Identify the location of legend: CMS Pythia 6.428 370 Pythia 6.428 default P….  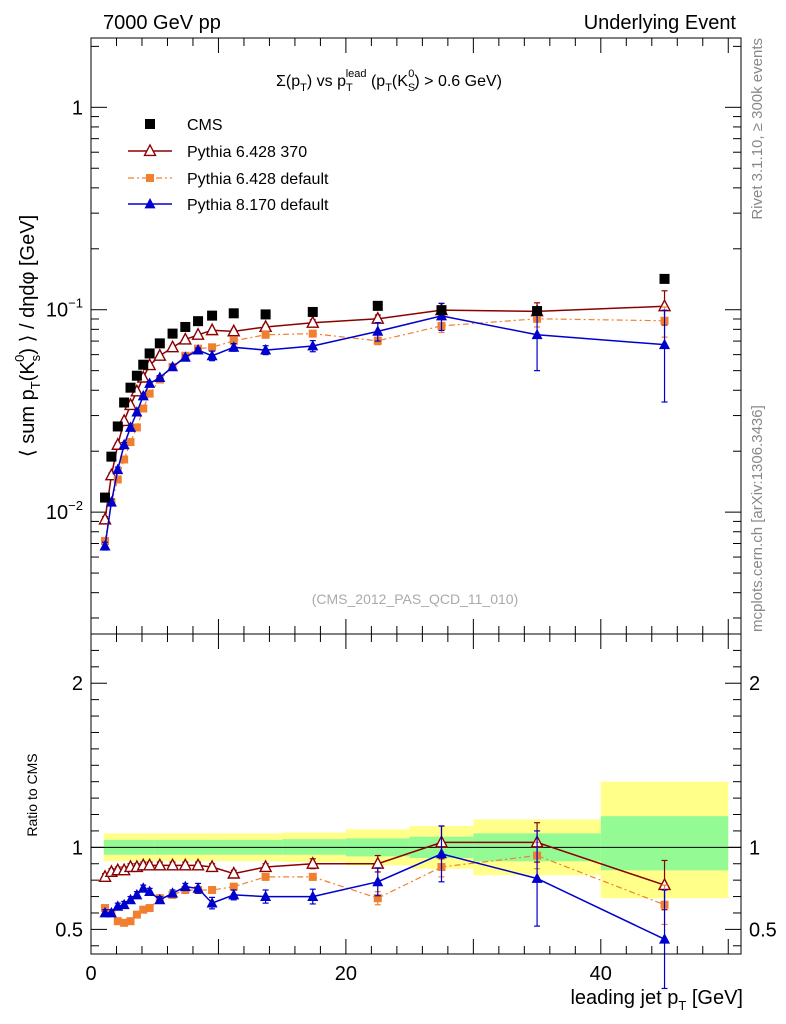
(228, 165).